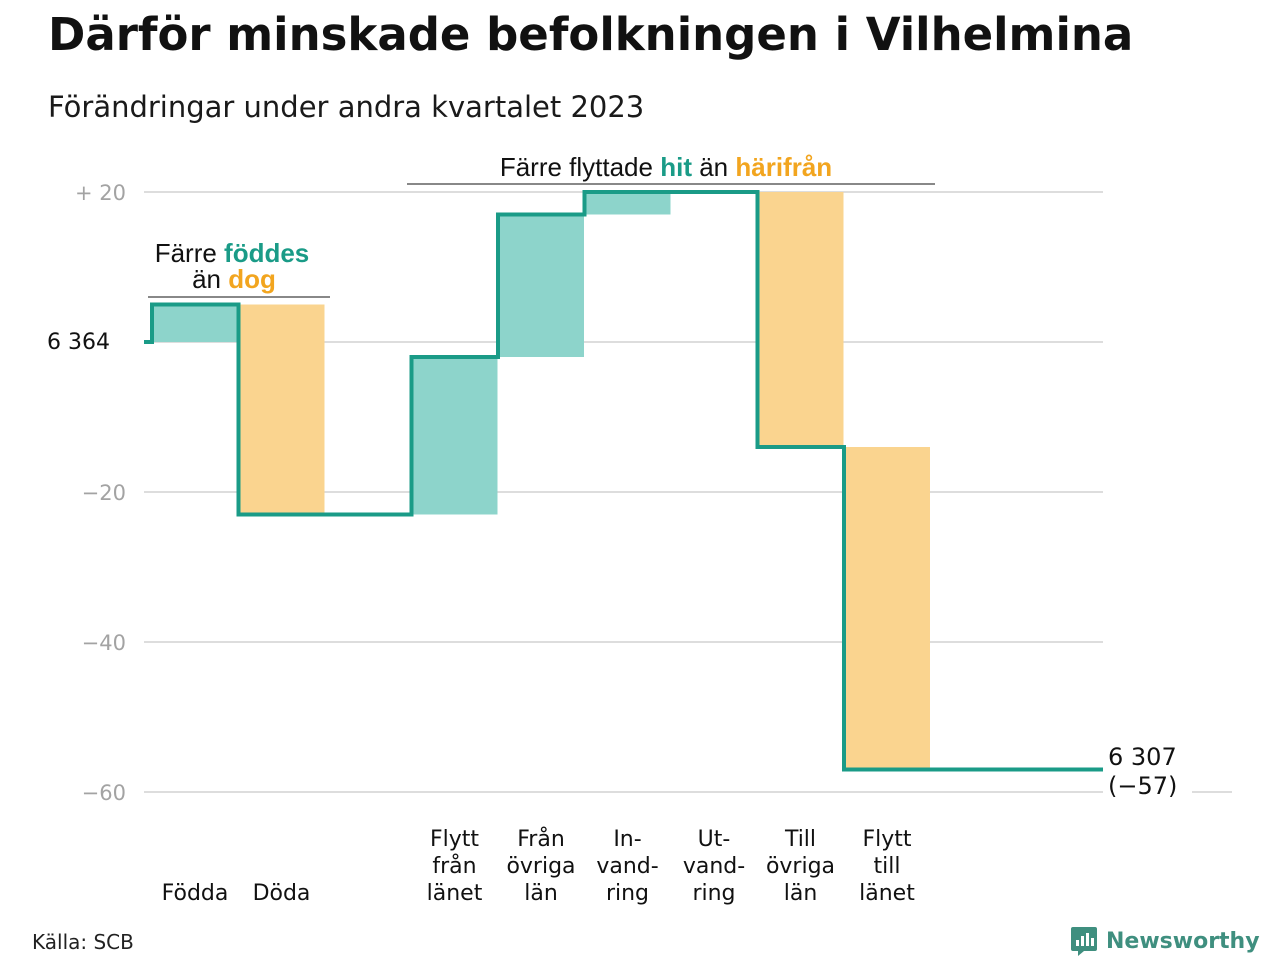 The height and width of the screenshot is (960, 1280). Describe the element at coordinates (887, 866) in the screenshot. I see `x-category-label: till` at that location.